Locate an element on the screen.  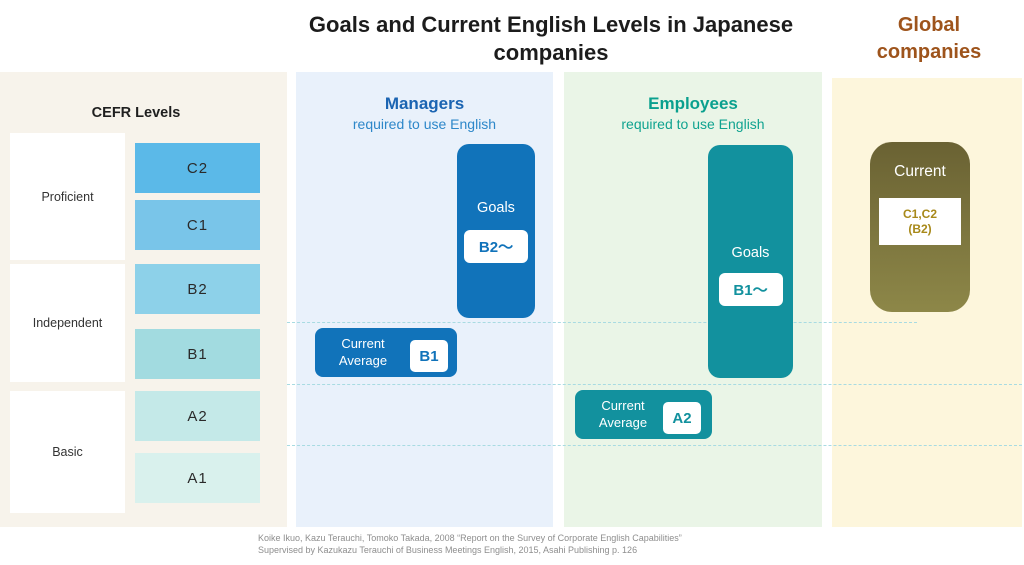
managers-subheading: required to use English is located at coordinates (424, 124).